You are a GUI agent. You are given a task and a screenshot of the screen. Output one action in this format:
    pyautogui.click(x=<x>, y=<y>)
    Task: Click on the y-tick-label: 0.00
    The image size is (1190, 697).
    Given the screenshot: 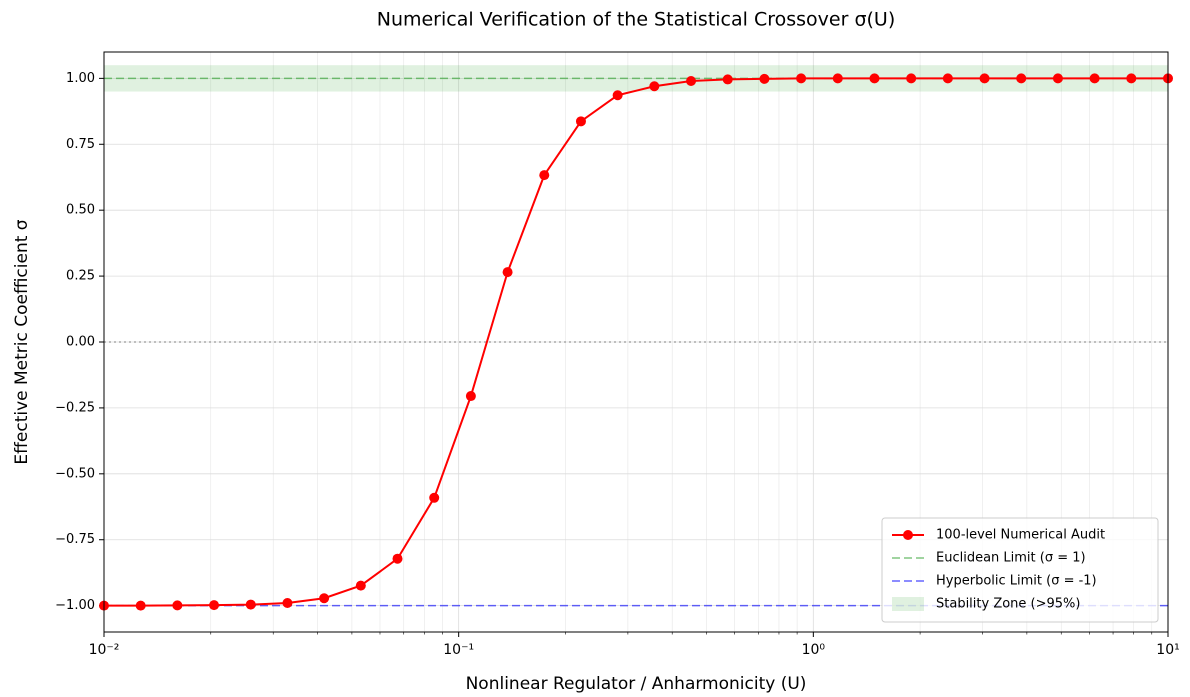 What is the action you would take?
    pyautogui.click(x=80, y=342)
    